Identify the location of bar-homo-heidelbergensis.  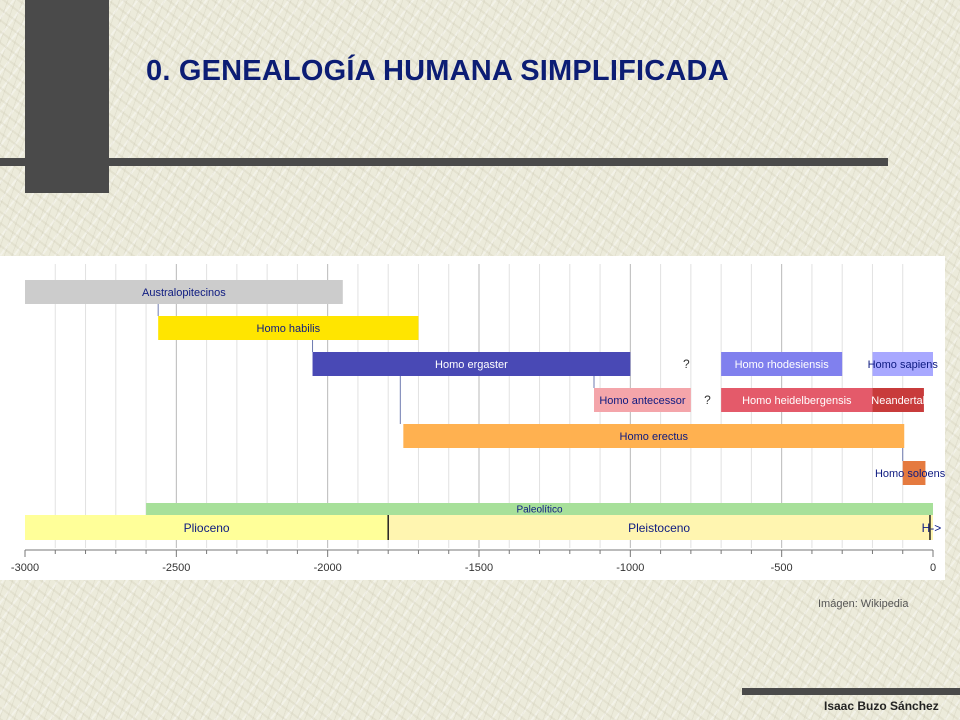
(797, 400).